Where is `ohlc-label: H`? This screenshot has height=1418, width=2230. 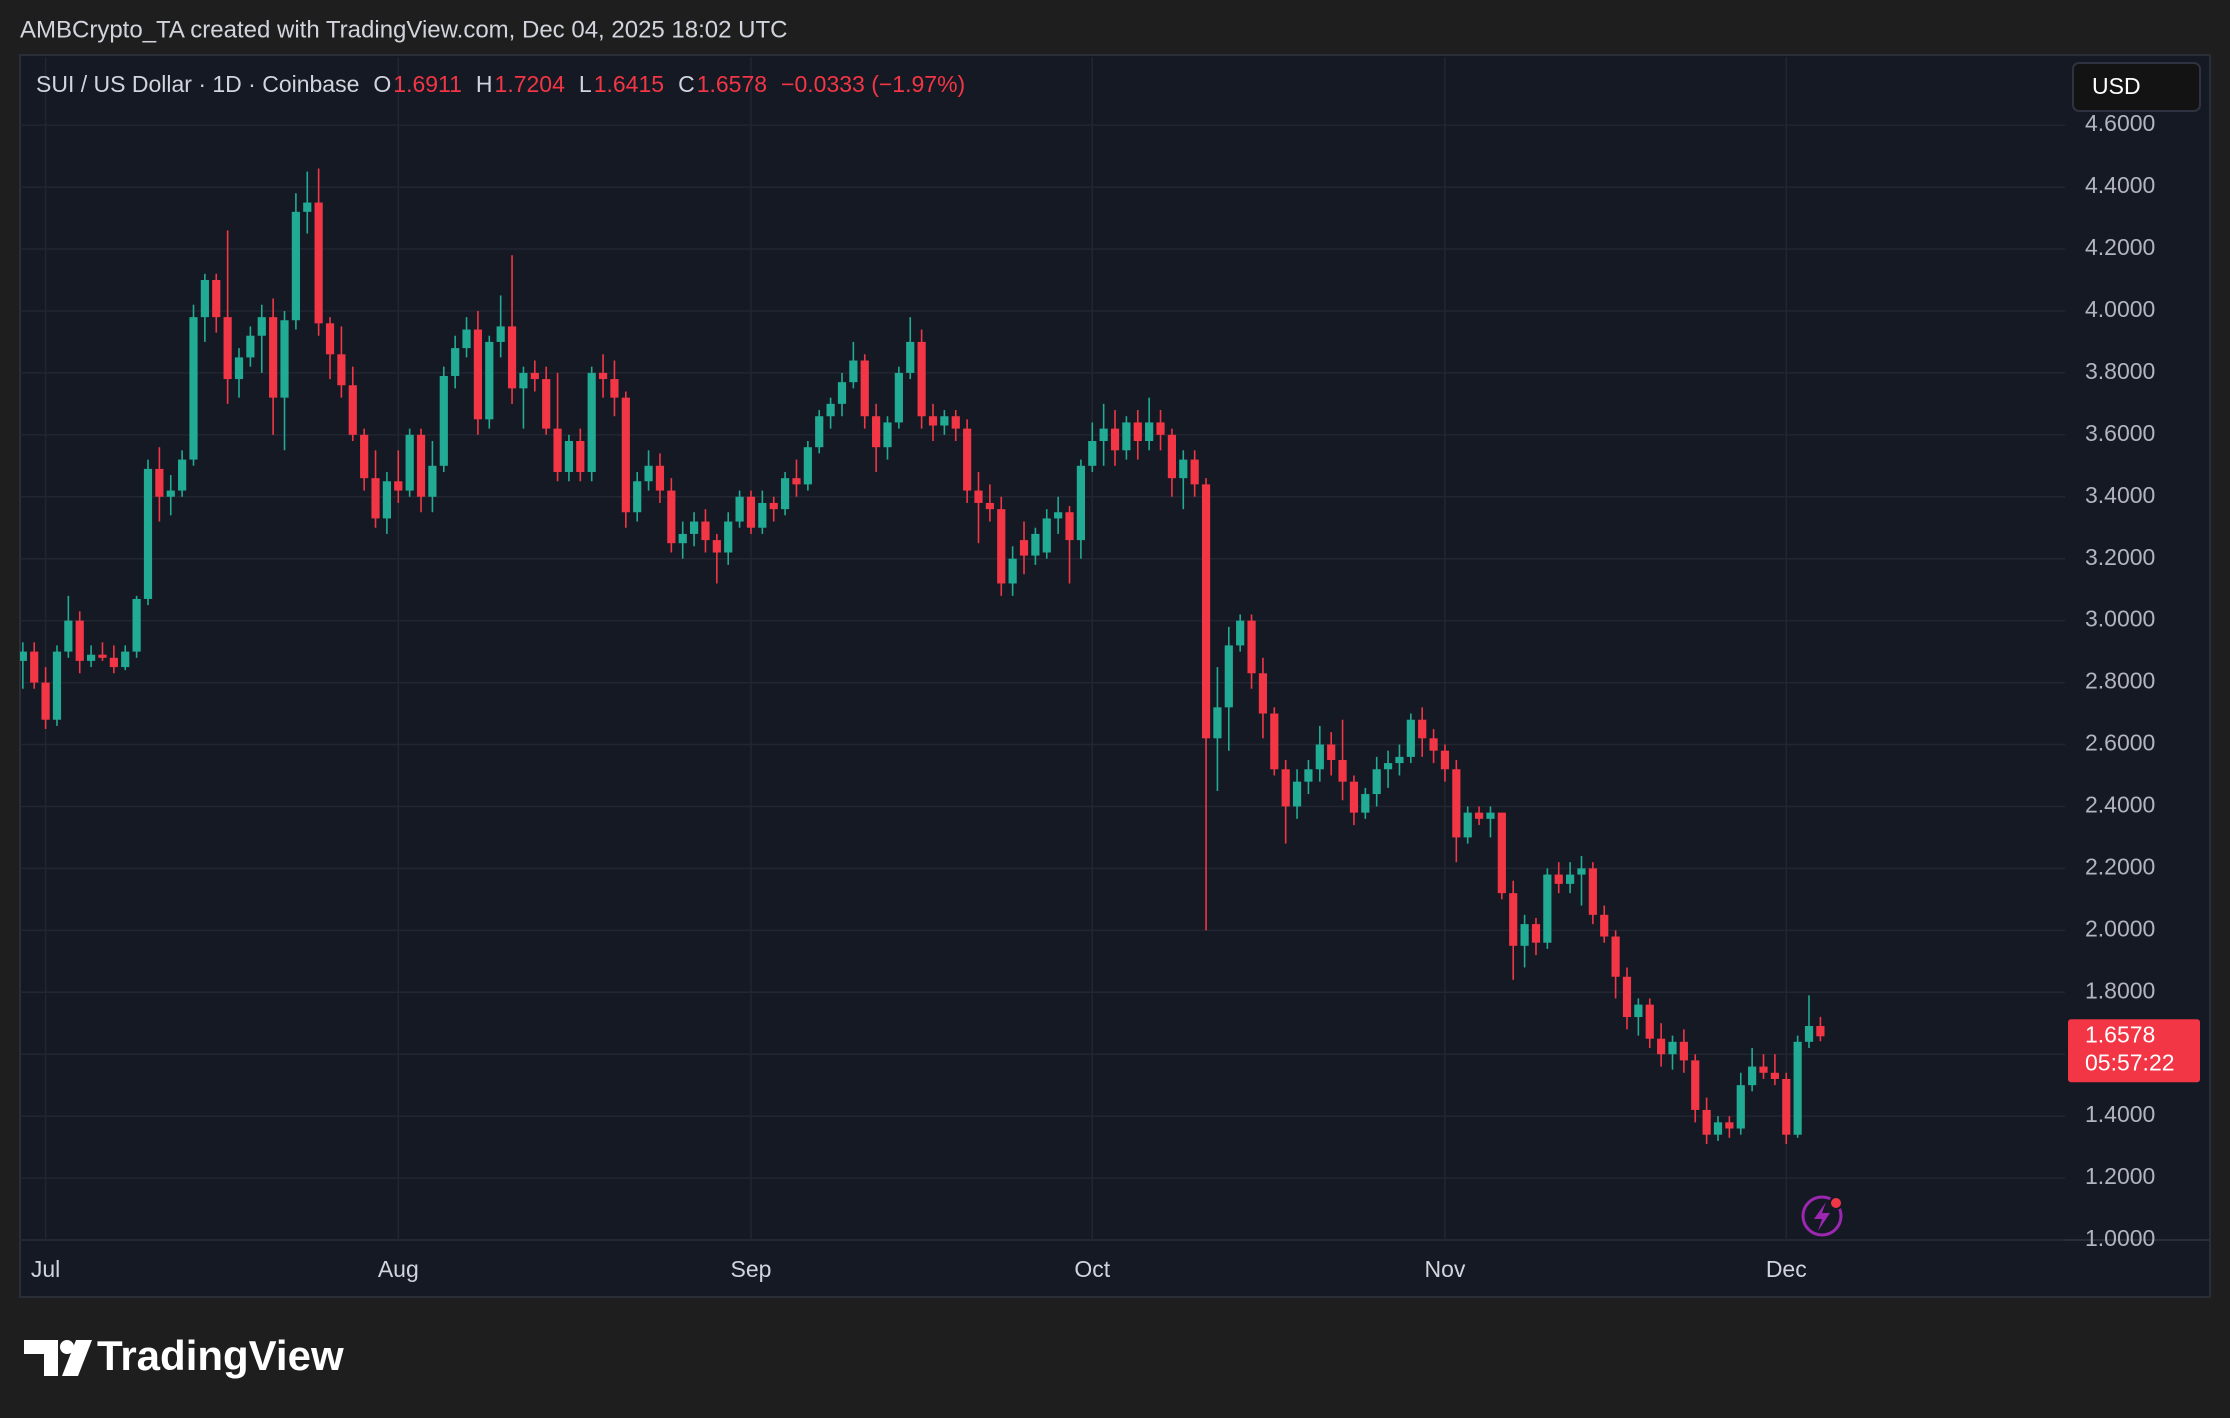 ohlc-label: H is located at coordinates (484, 84).